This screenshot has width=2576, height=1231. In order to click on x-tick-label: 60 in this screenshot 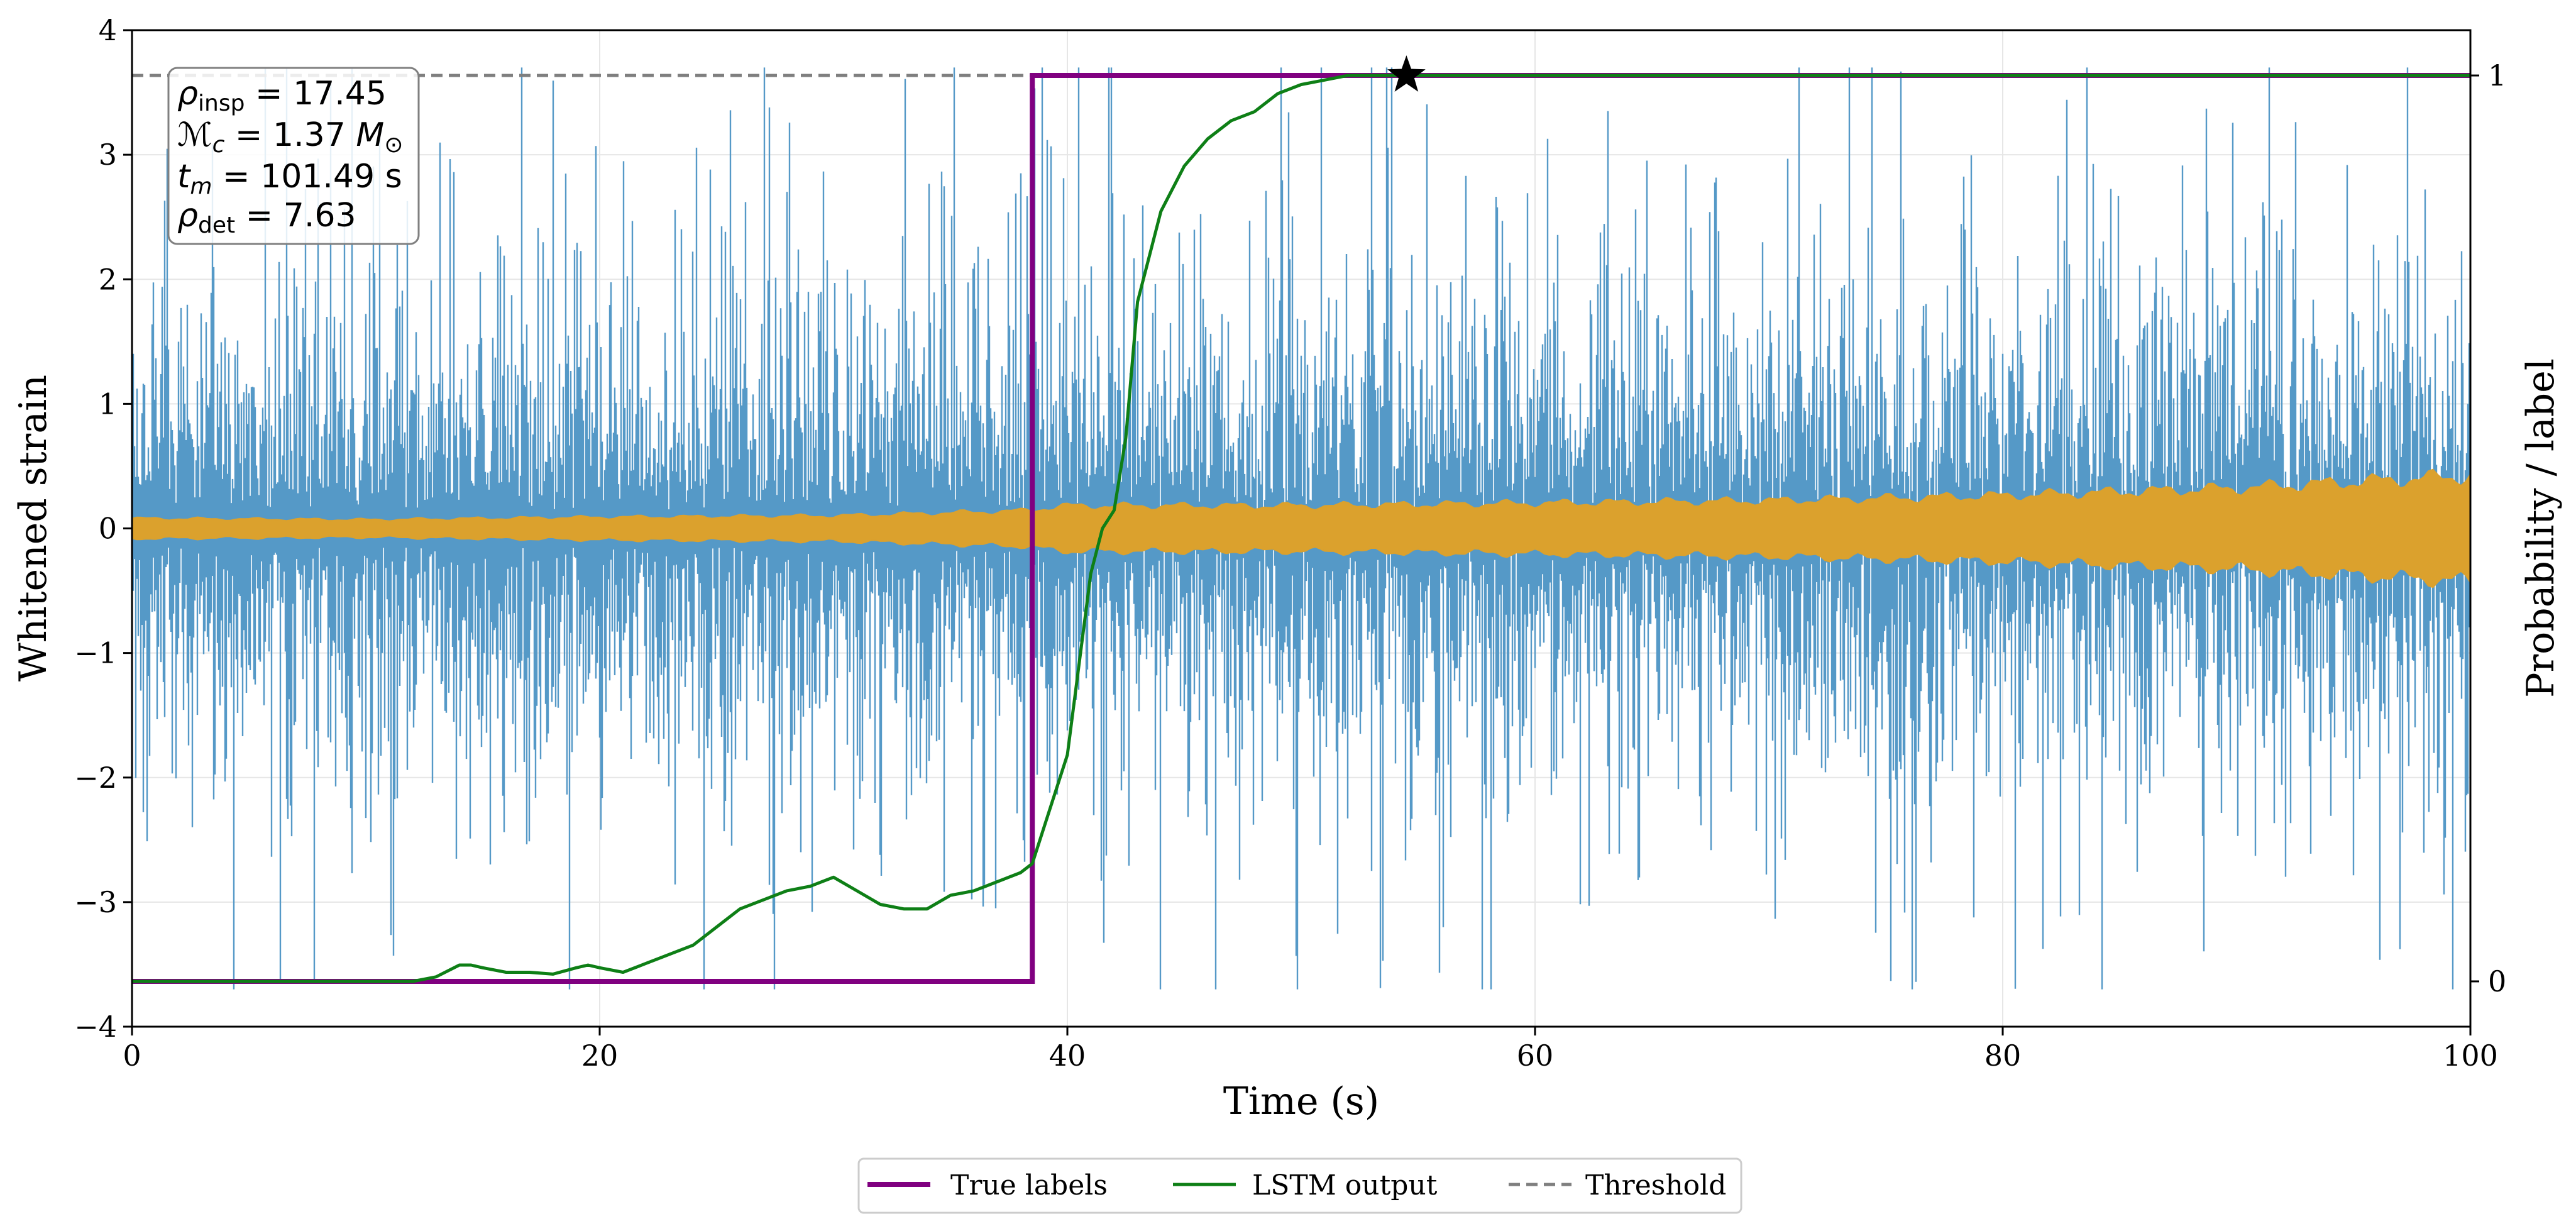, I will do `click(1536, 1056)`.